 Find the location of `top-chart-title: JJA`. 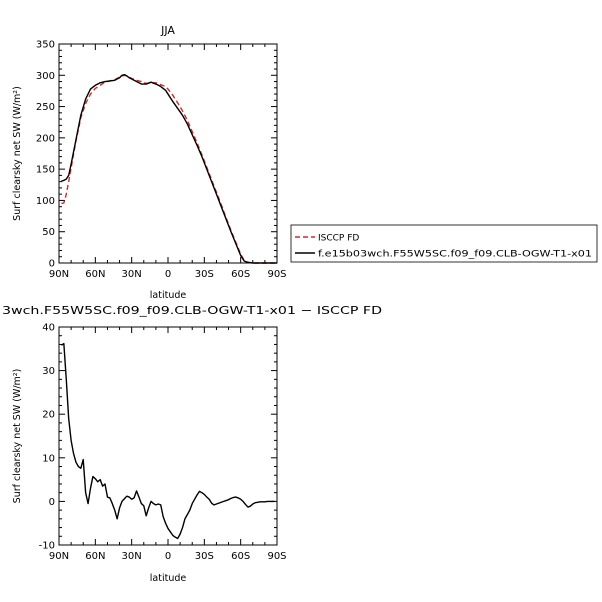

top-chart-title: JJA is located at coordinates (167, 30).